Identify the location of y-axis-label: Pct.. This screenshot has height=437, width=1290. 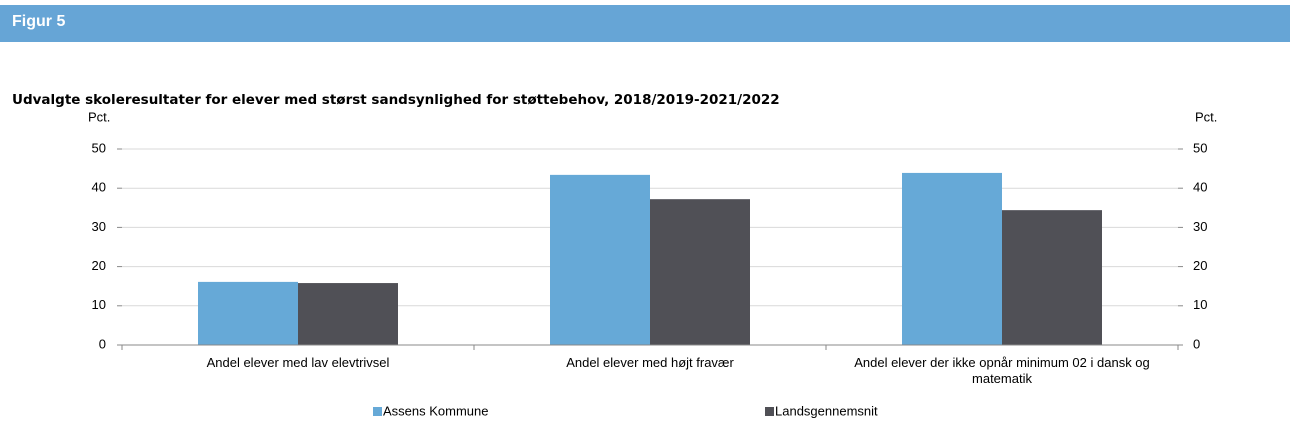
(99, 116).